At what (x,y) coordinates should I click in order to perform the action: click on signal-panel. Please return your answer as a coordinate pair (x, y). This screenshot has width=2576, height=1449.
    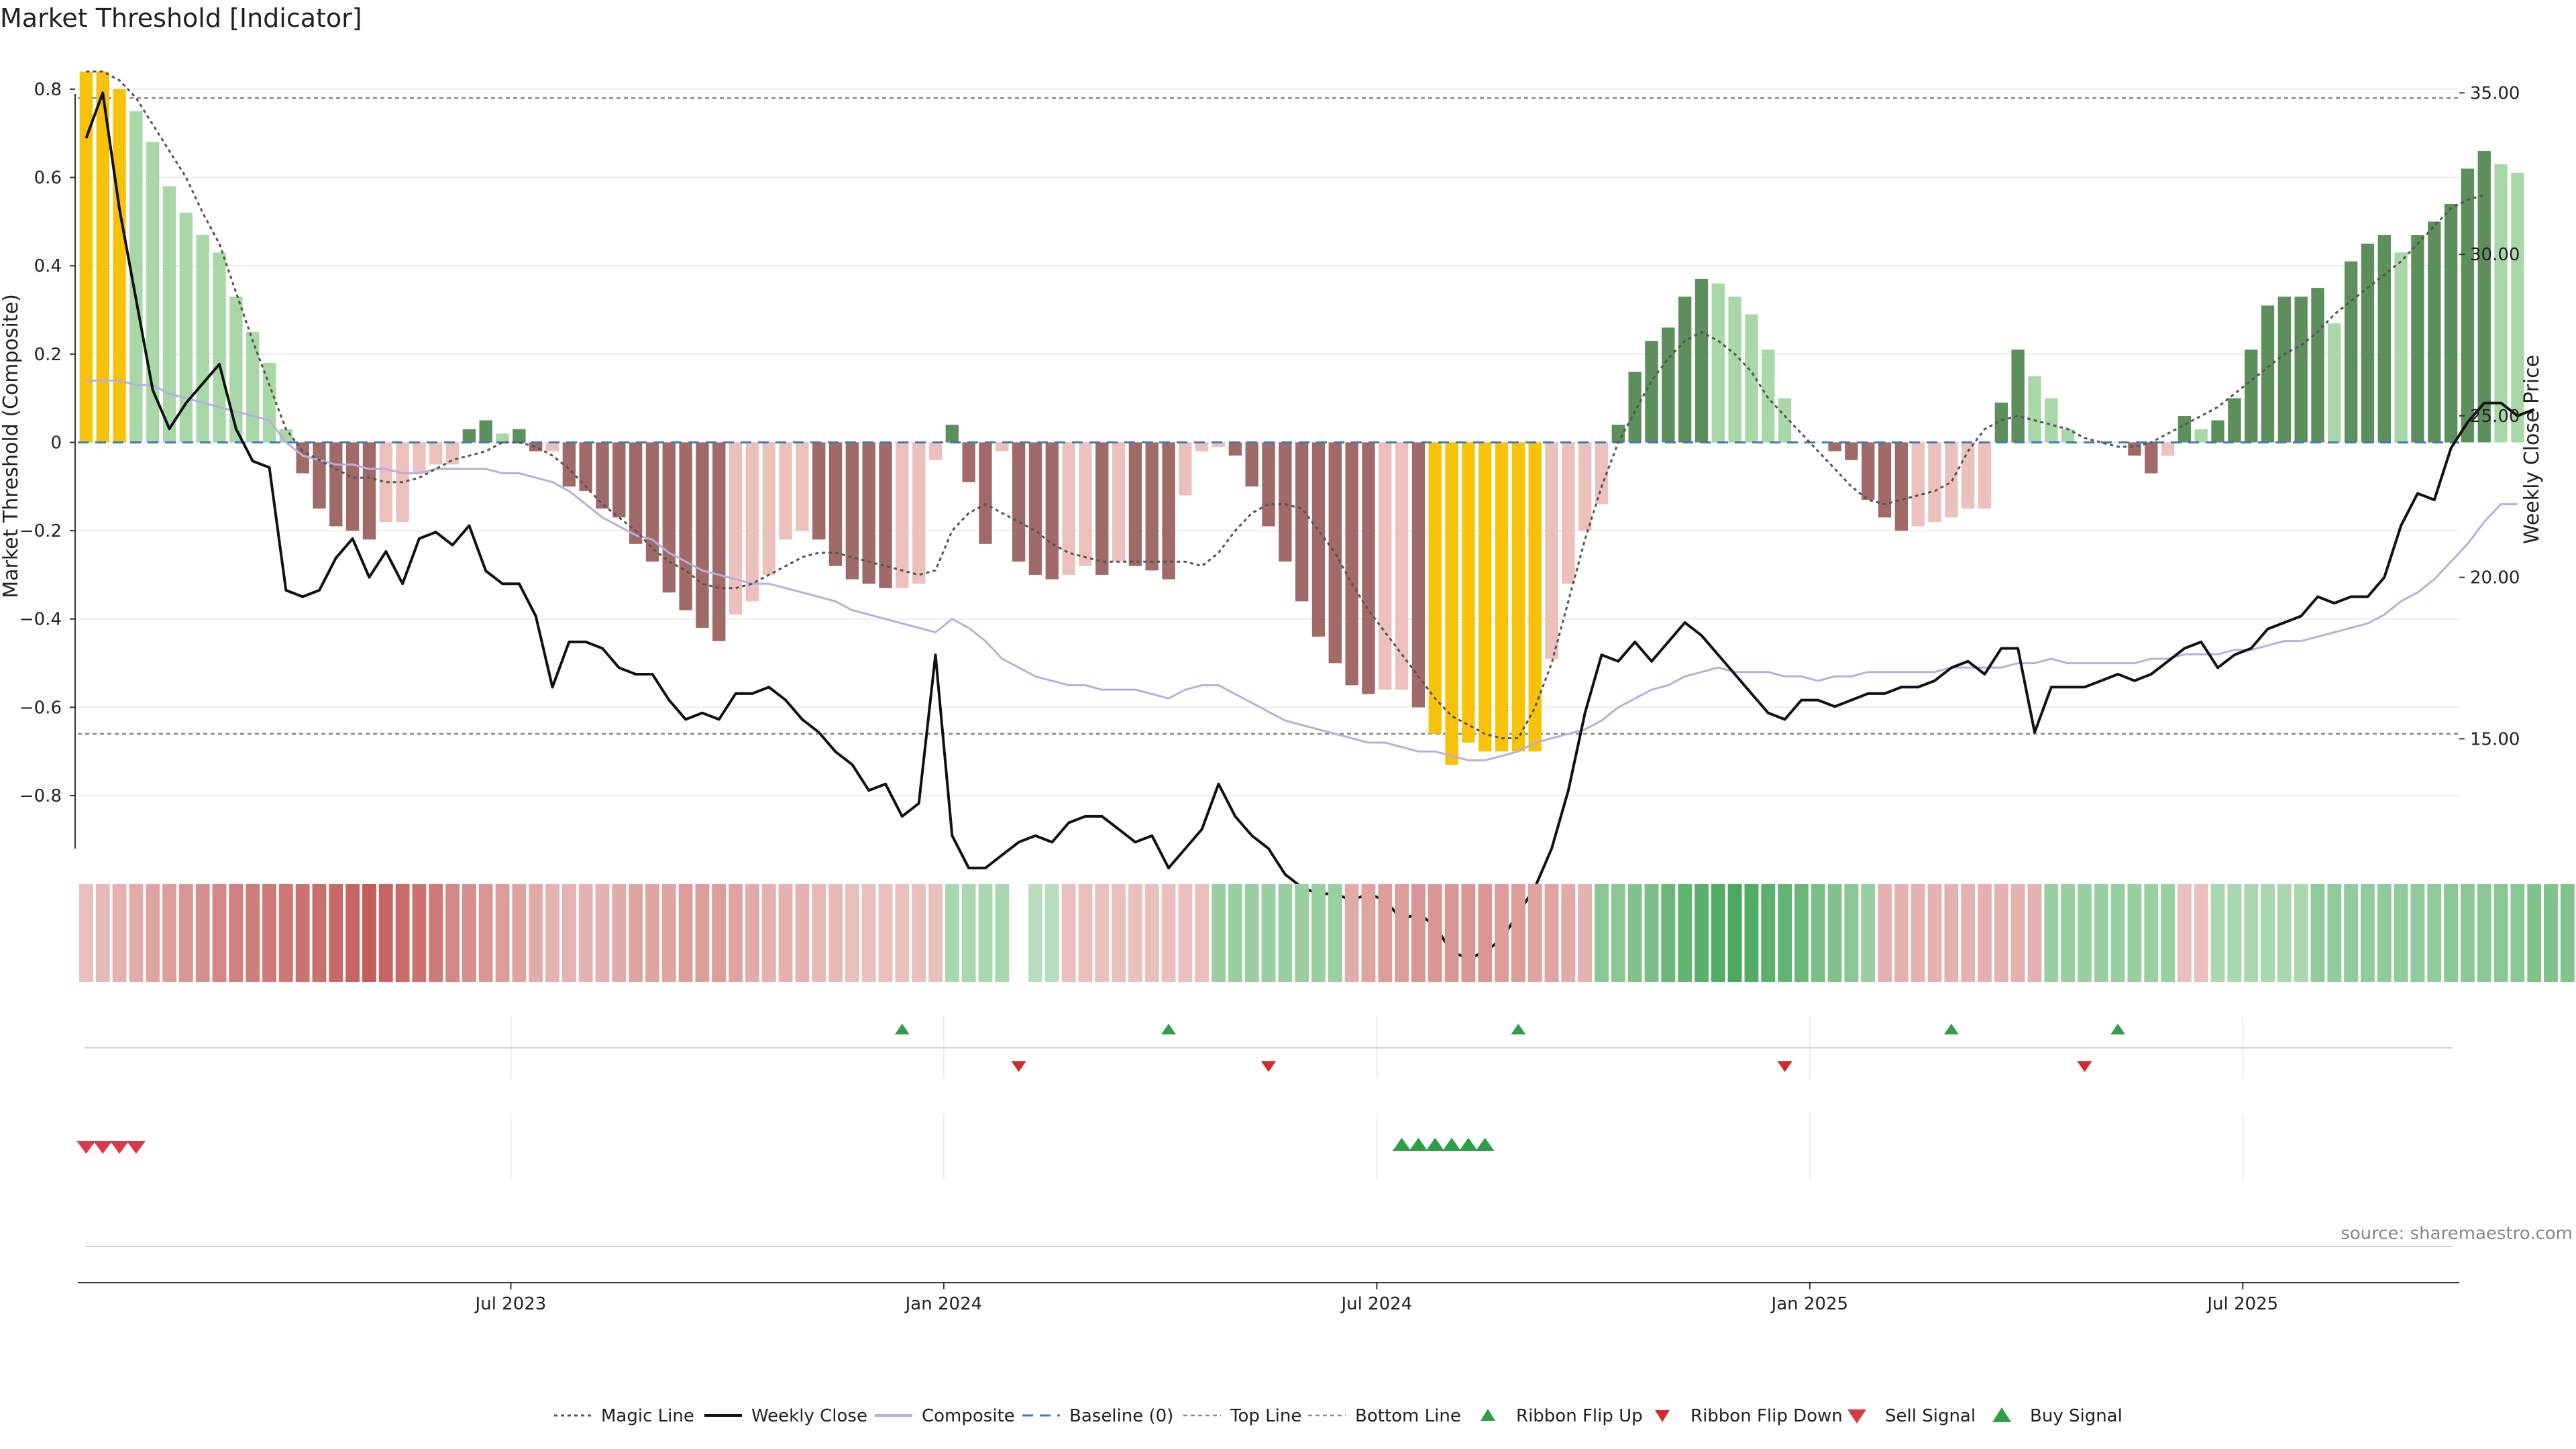
    Looking at the image, I should click on (1264, 1180).